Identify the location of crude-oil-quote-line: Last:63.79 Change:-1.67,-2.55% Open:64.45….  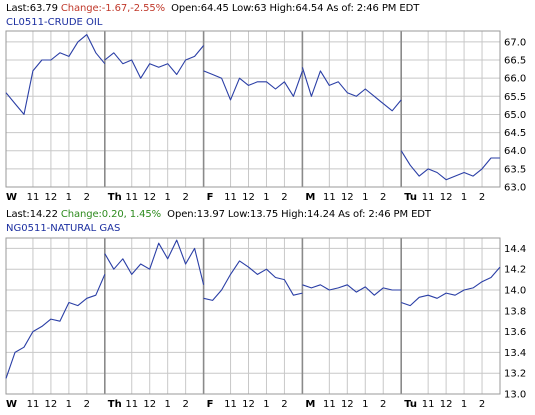
(214, 8).